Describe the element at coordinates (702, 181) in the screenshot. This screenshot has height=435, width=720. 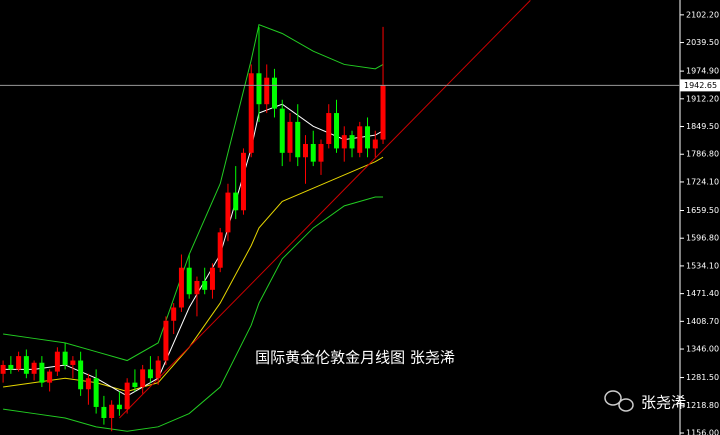
I see `y-tick-label: 1724.10` at that location.